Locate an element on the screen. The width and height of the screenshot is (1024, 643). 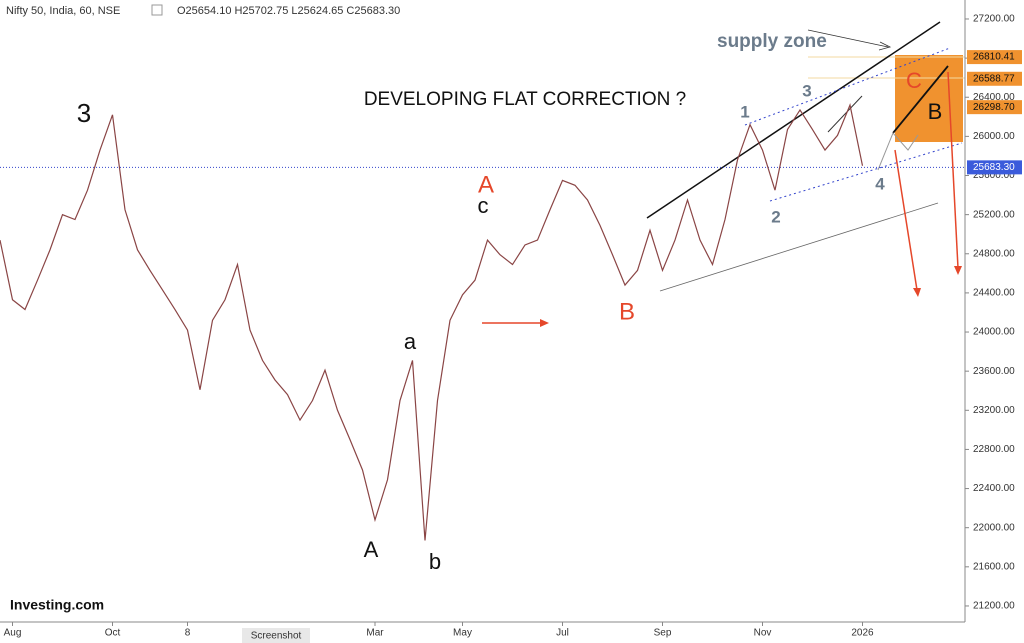
x-tick-label: Jul is located at coordinates (562, 633).